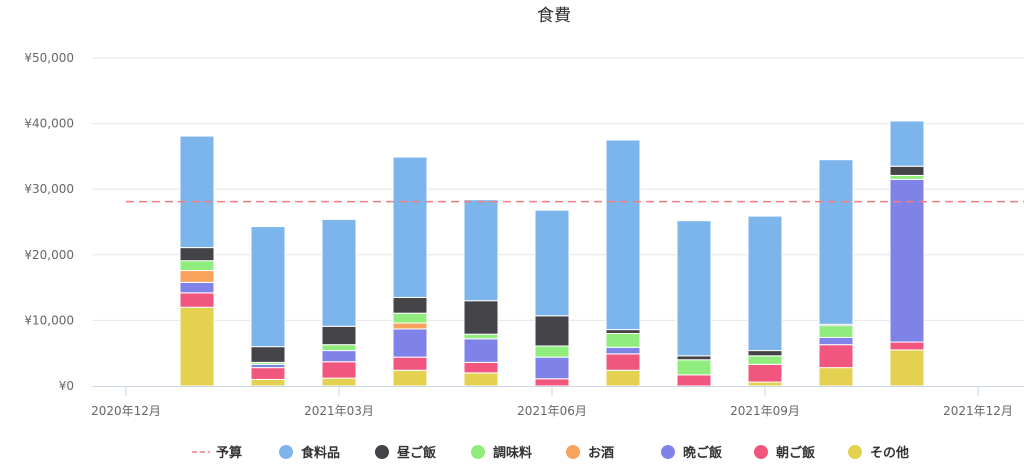 The image size is (1024, 470). What do you see at coordinates (49, 320) in the screenshot?
I see `y-tick-label: ¥10,000` at bounding box center [49, 320].